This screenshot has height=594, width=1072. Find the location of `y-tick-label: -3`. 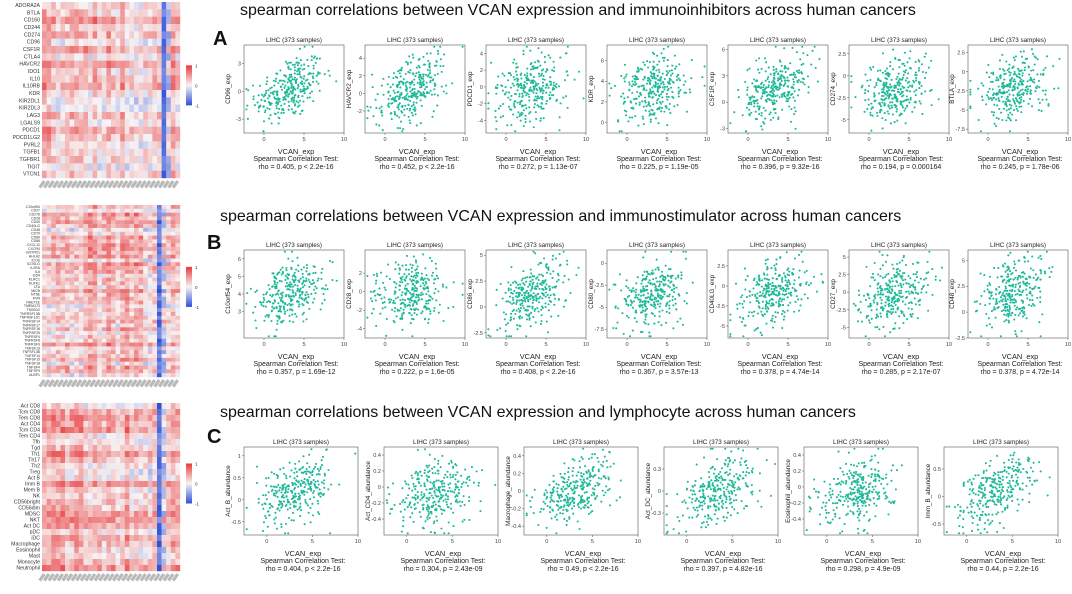

y-tick-label: -3 is located at coordinates (722, 130).